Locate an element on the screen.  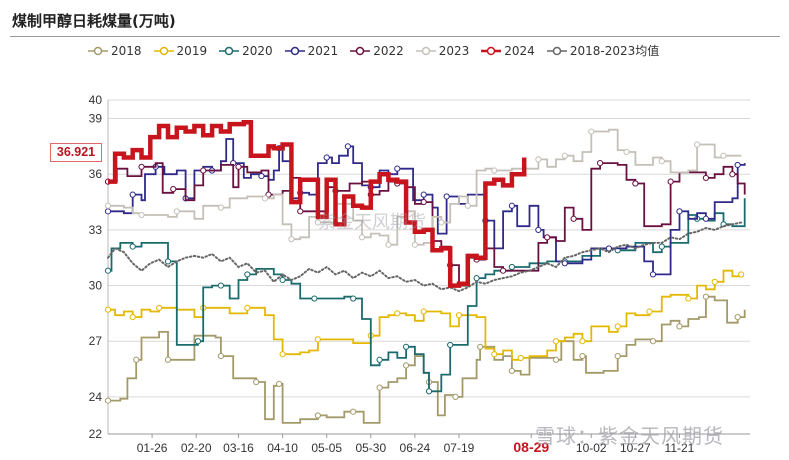
series-2018-2023均值 is located at coordinates (425, 257).